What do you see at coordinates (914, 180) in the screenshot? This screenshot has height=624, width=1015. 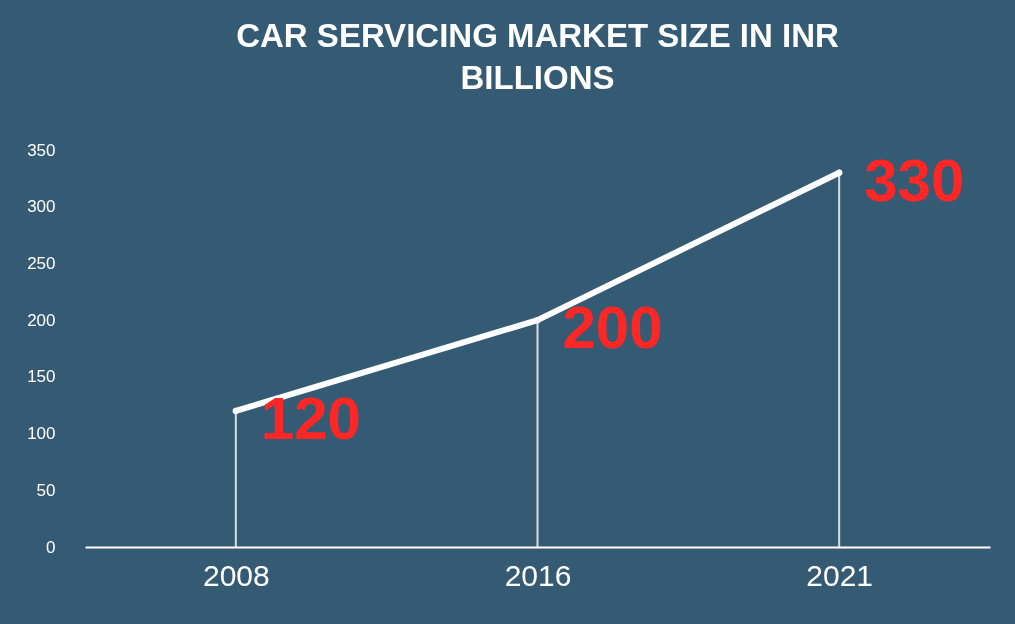 I see `data-label: 330` at bounding box center [914, 180].